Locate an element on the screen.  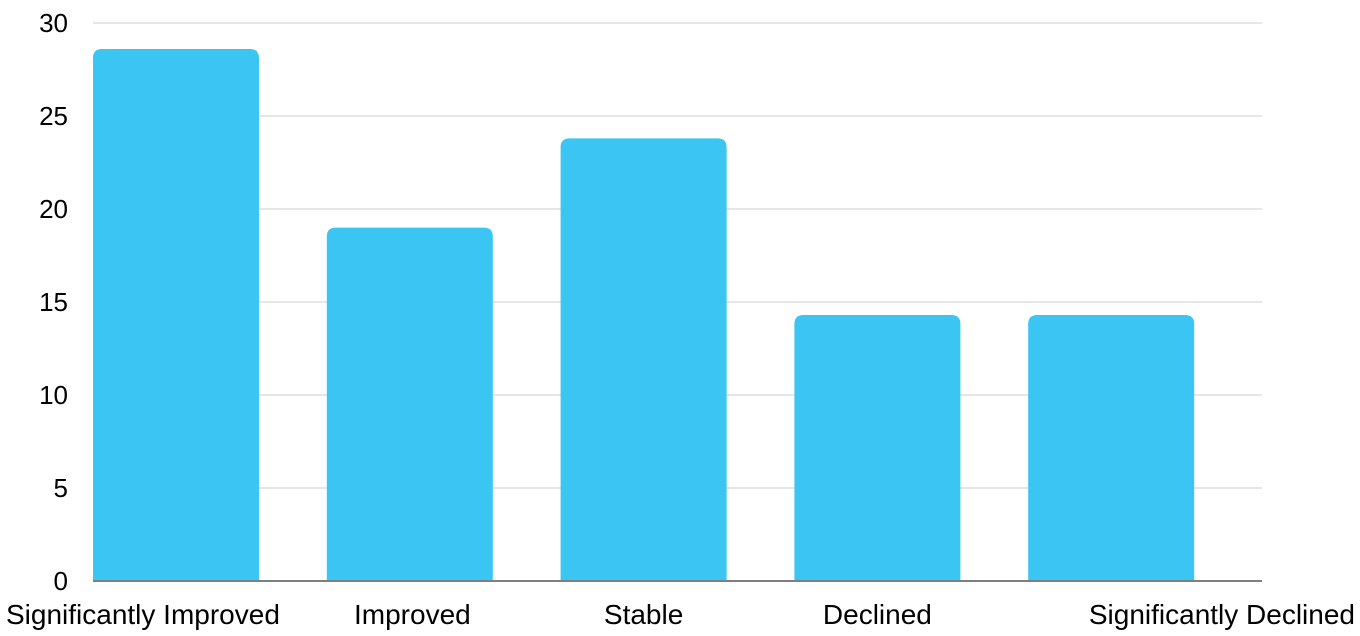
y-axis-ticks: 0 5 10 15 20 25 30 is located at coordinates (53, 302).